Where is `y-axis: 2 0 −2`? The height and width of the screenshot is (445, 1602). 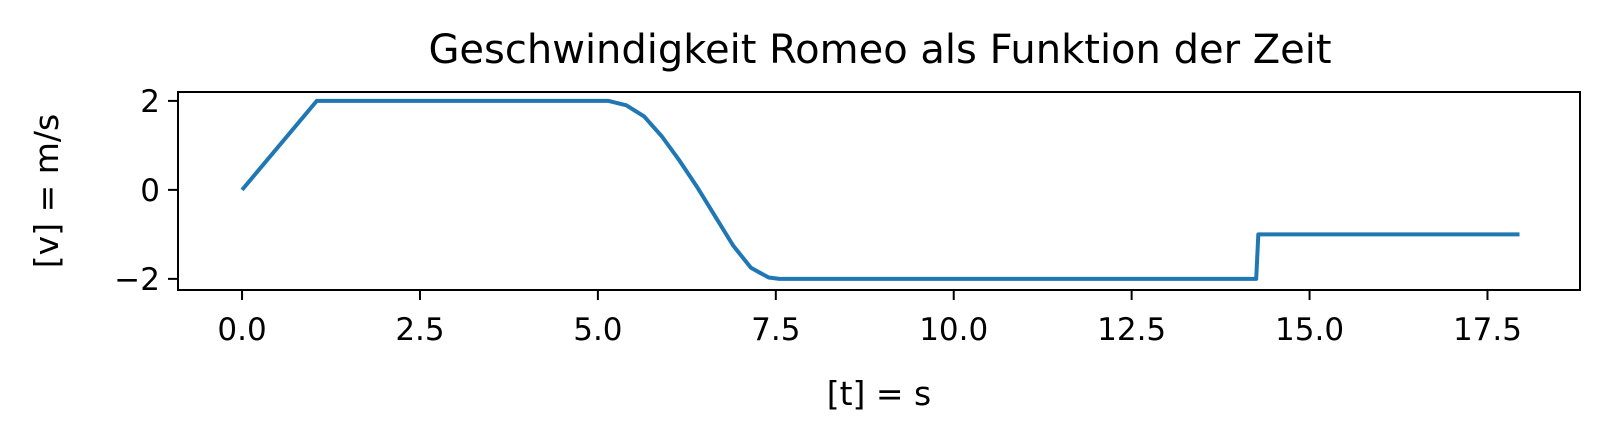
y-axis: 2 0 −2 is located at coordinates (146, 191).